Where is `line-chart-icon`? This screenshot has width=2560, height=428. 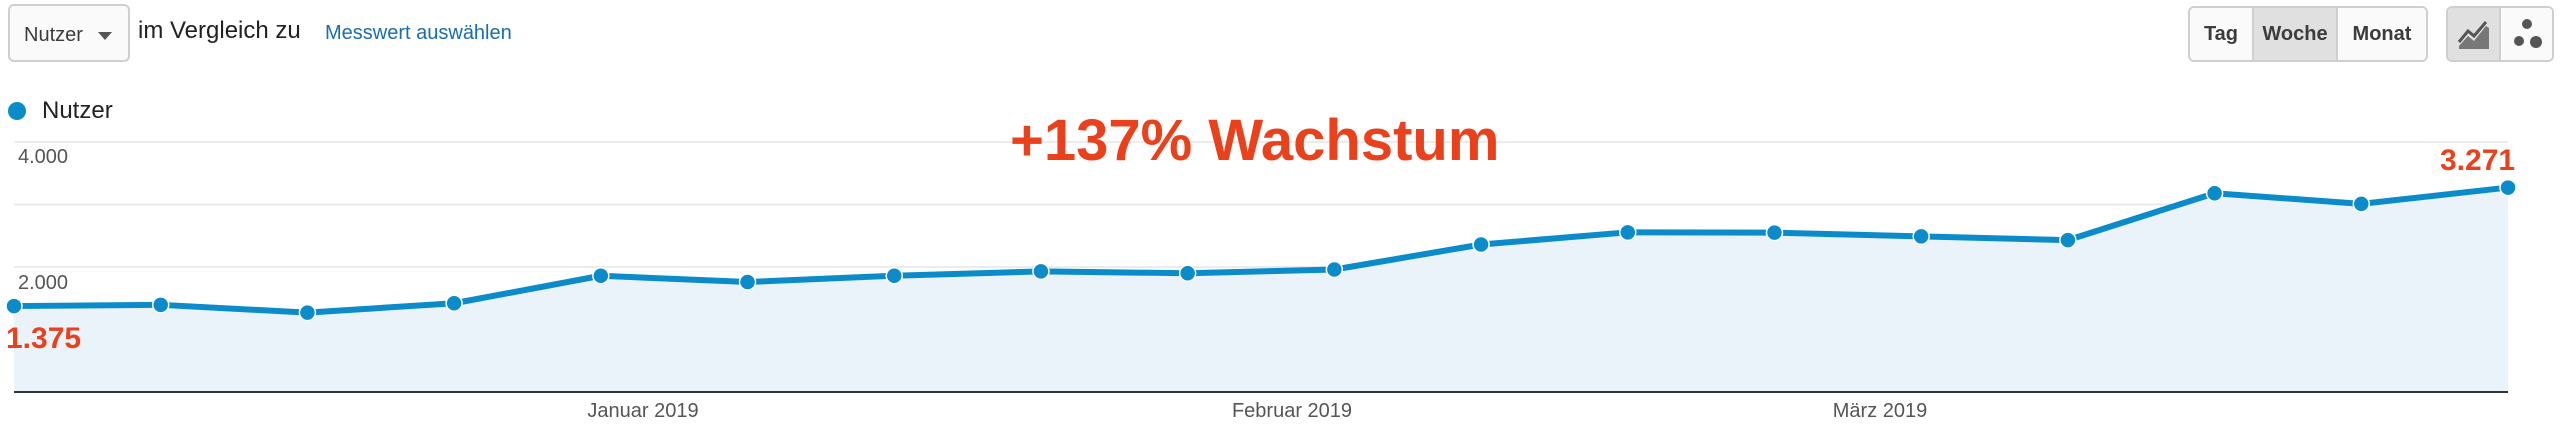 line-chart-icon is located at coordinates (2473, 35).